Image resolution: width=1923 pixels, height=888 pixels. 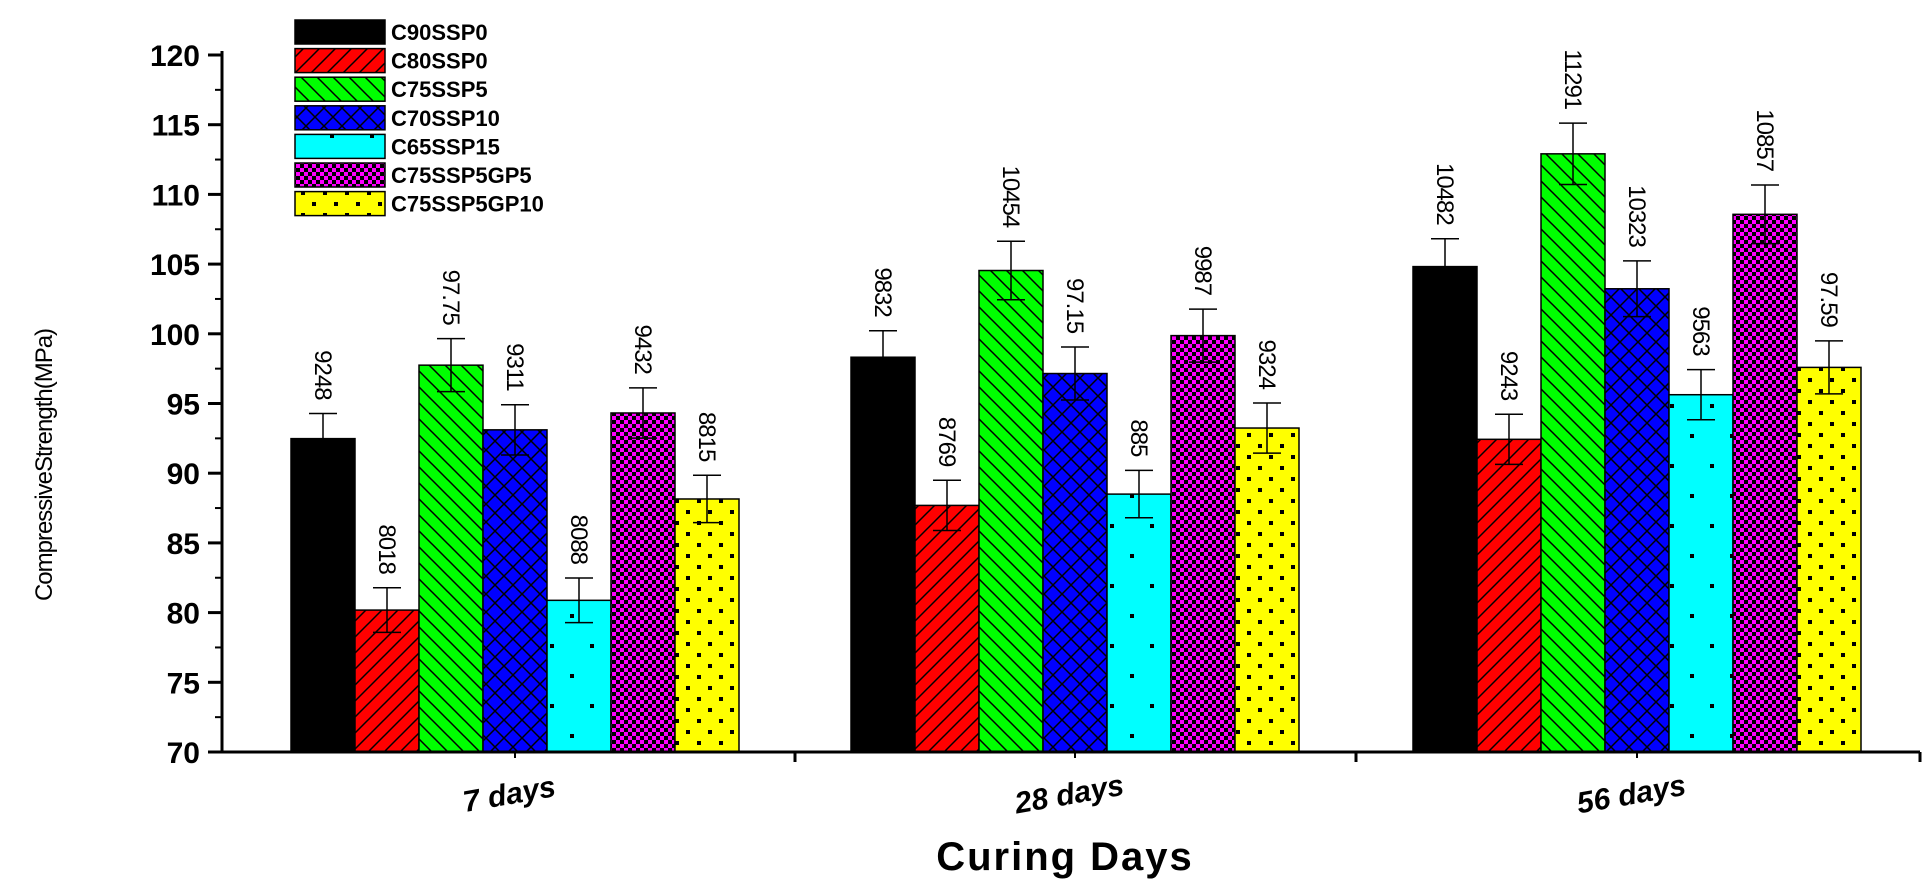 I want to click on legend-label: C75SSP5GP5, so click(x=461, y=175).